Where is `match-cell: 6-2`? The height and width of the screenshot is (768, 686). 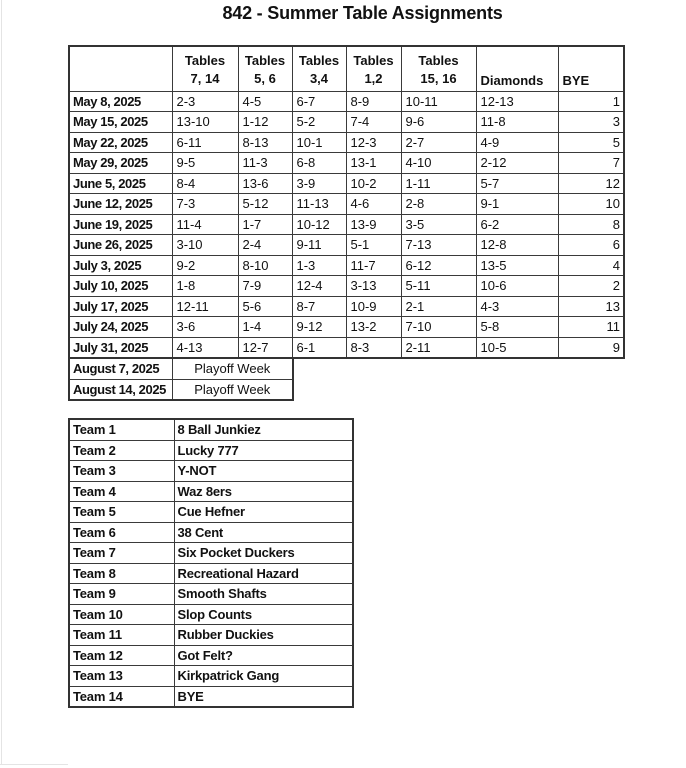 match-cell: 6-2 is located at coordinates (517, 224).